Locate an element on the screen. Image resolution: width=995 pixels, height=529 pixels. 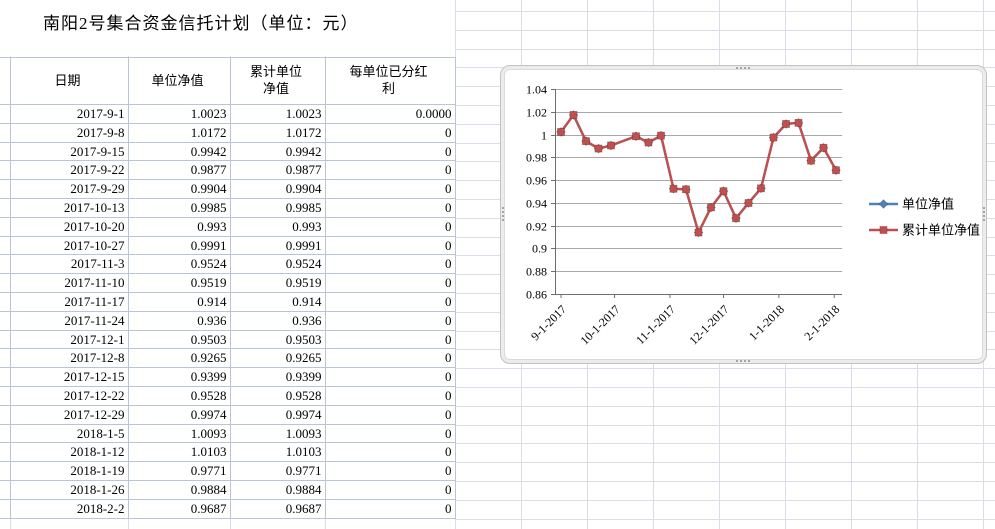
cell: 0.9519 is located at coordinates (277, 283).